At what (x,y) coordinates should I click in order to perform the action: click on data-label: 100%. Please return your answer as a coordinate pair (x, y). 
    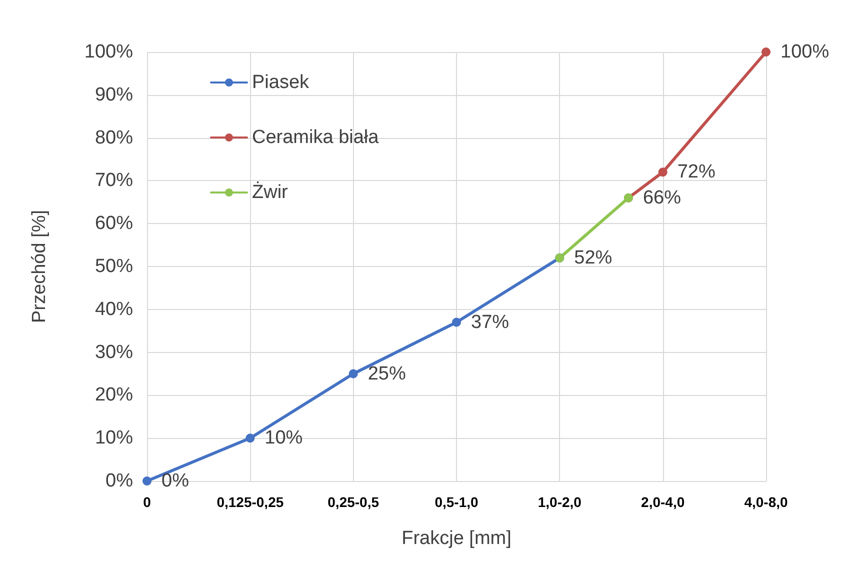
    Looking at the image, I should click on (805, 52).